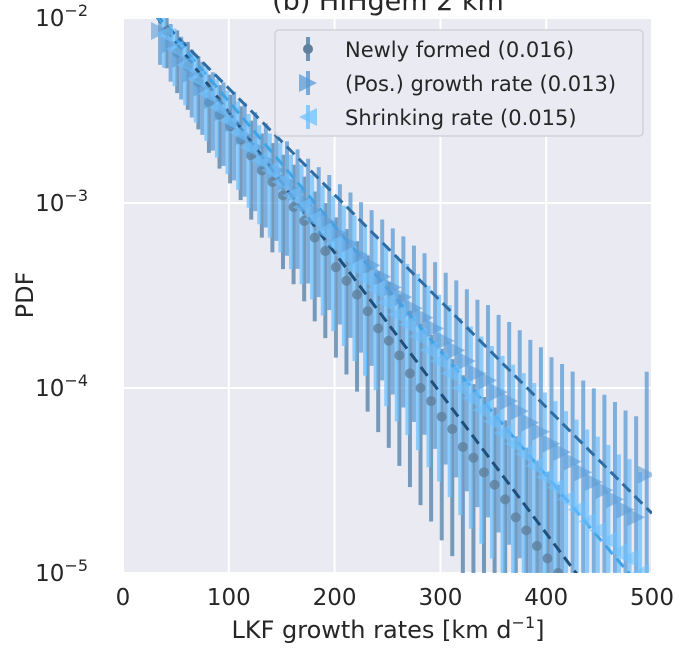 The image size is (679, 652). Describe the element at coordinates (61, 571) in the screenshot. I see `y-tick-label: 10⁻⁵` at that location.